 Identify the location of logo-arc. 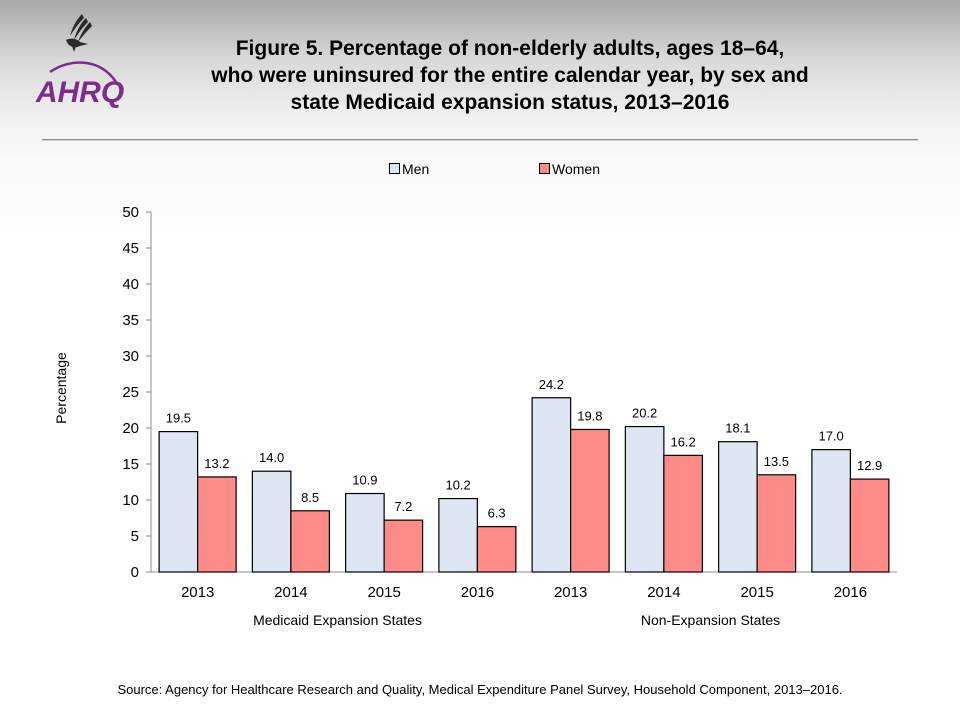
(83, 72).